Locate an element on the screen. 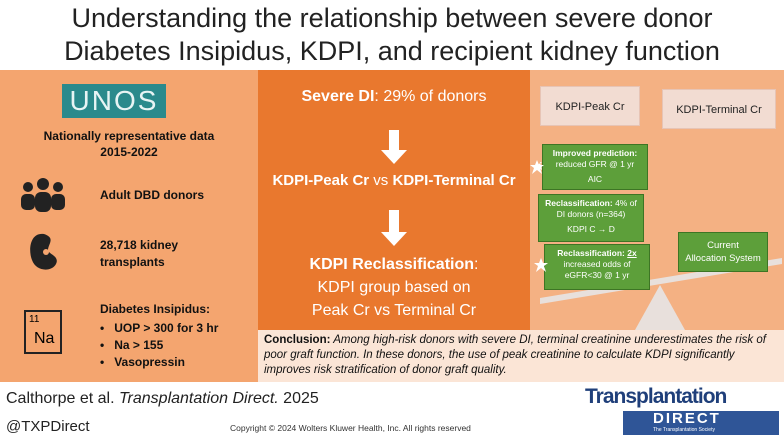  logo-banner: DIRECT The Transplantation Society is located at coordinates (701, 423).